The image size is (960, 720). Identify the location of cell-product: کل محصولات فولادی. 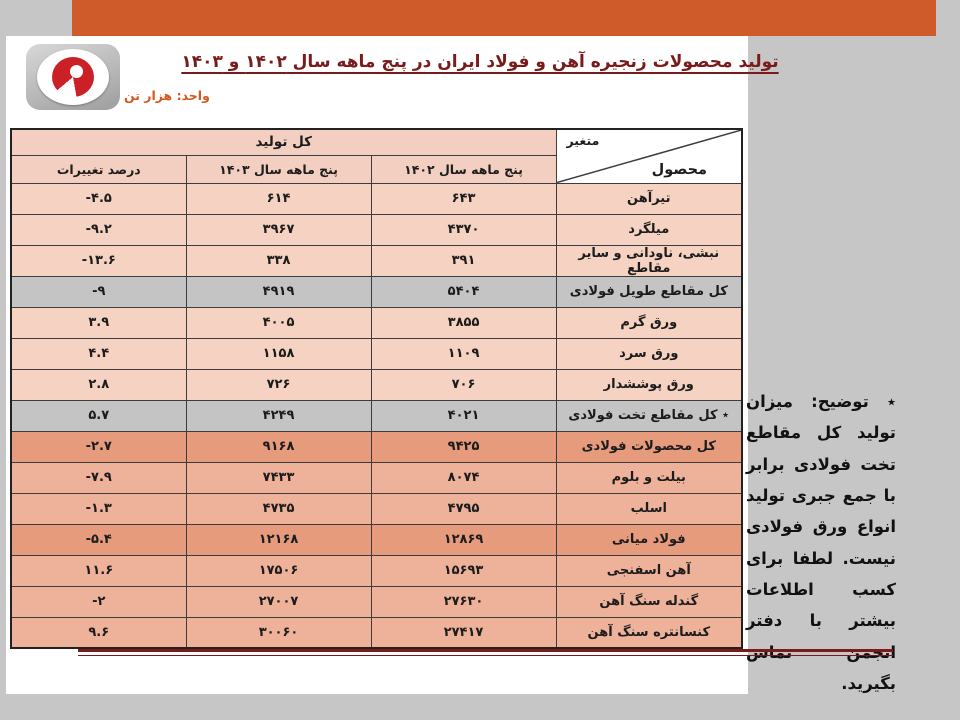
(649, 446).